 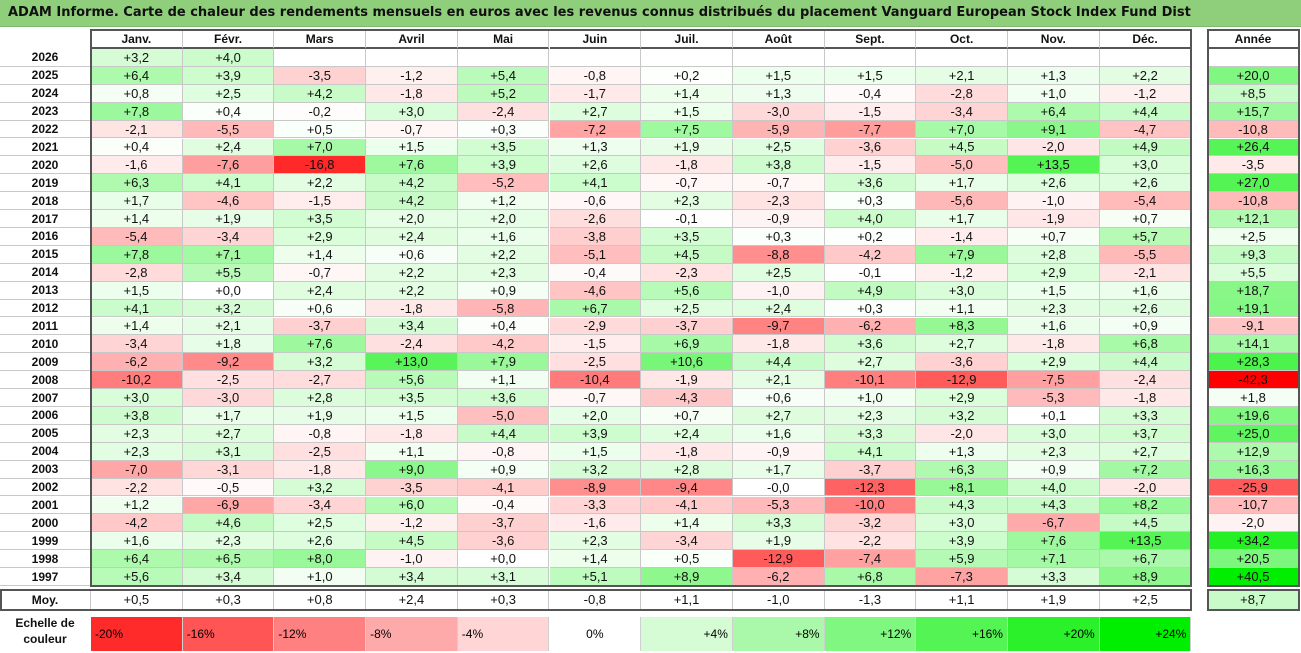 I want to click on heatmap-cell: -10,1, so click(x=870, y=380).